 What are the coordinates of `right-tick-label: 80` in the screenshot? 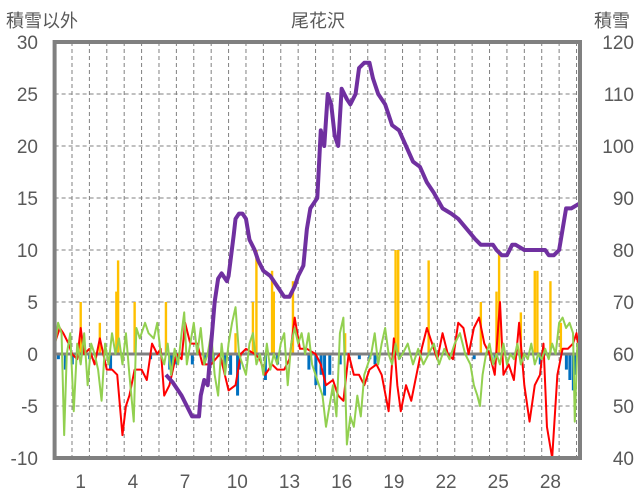 It's located at (623, 251).